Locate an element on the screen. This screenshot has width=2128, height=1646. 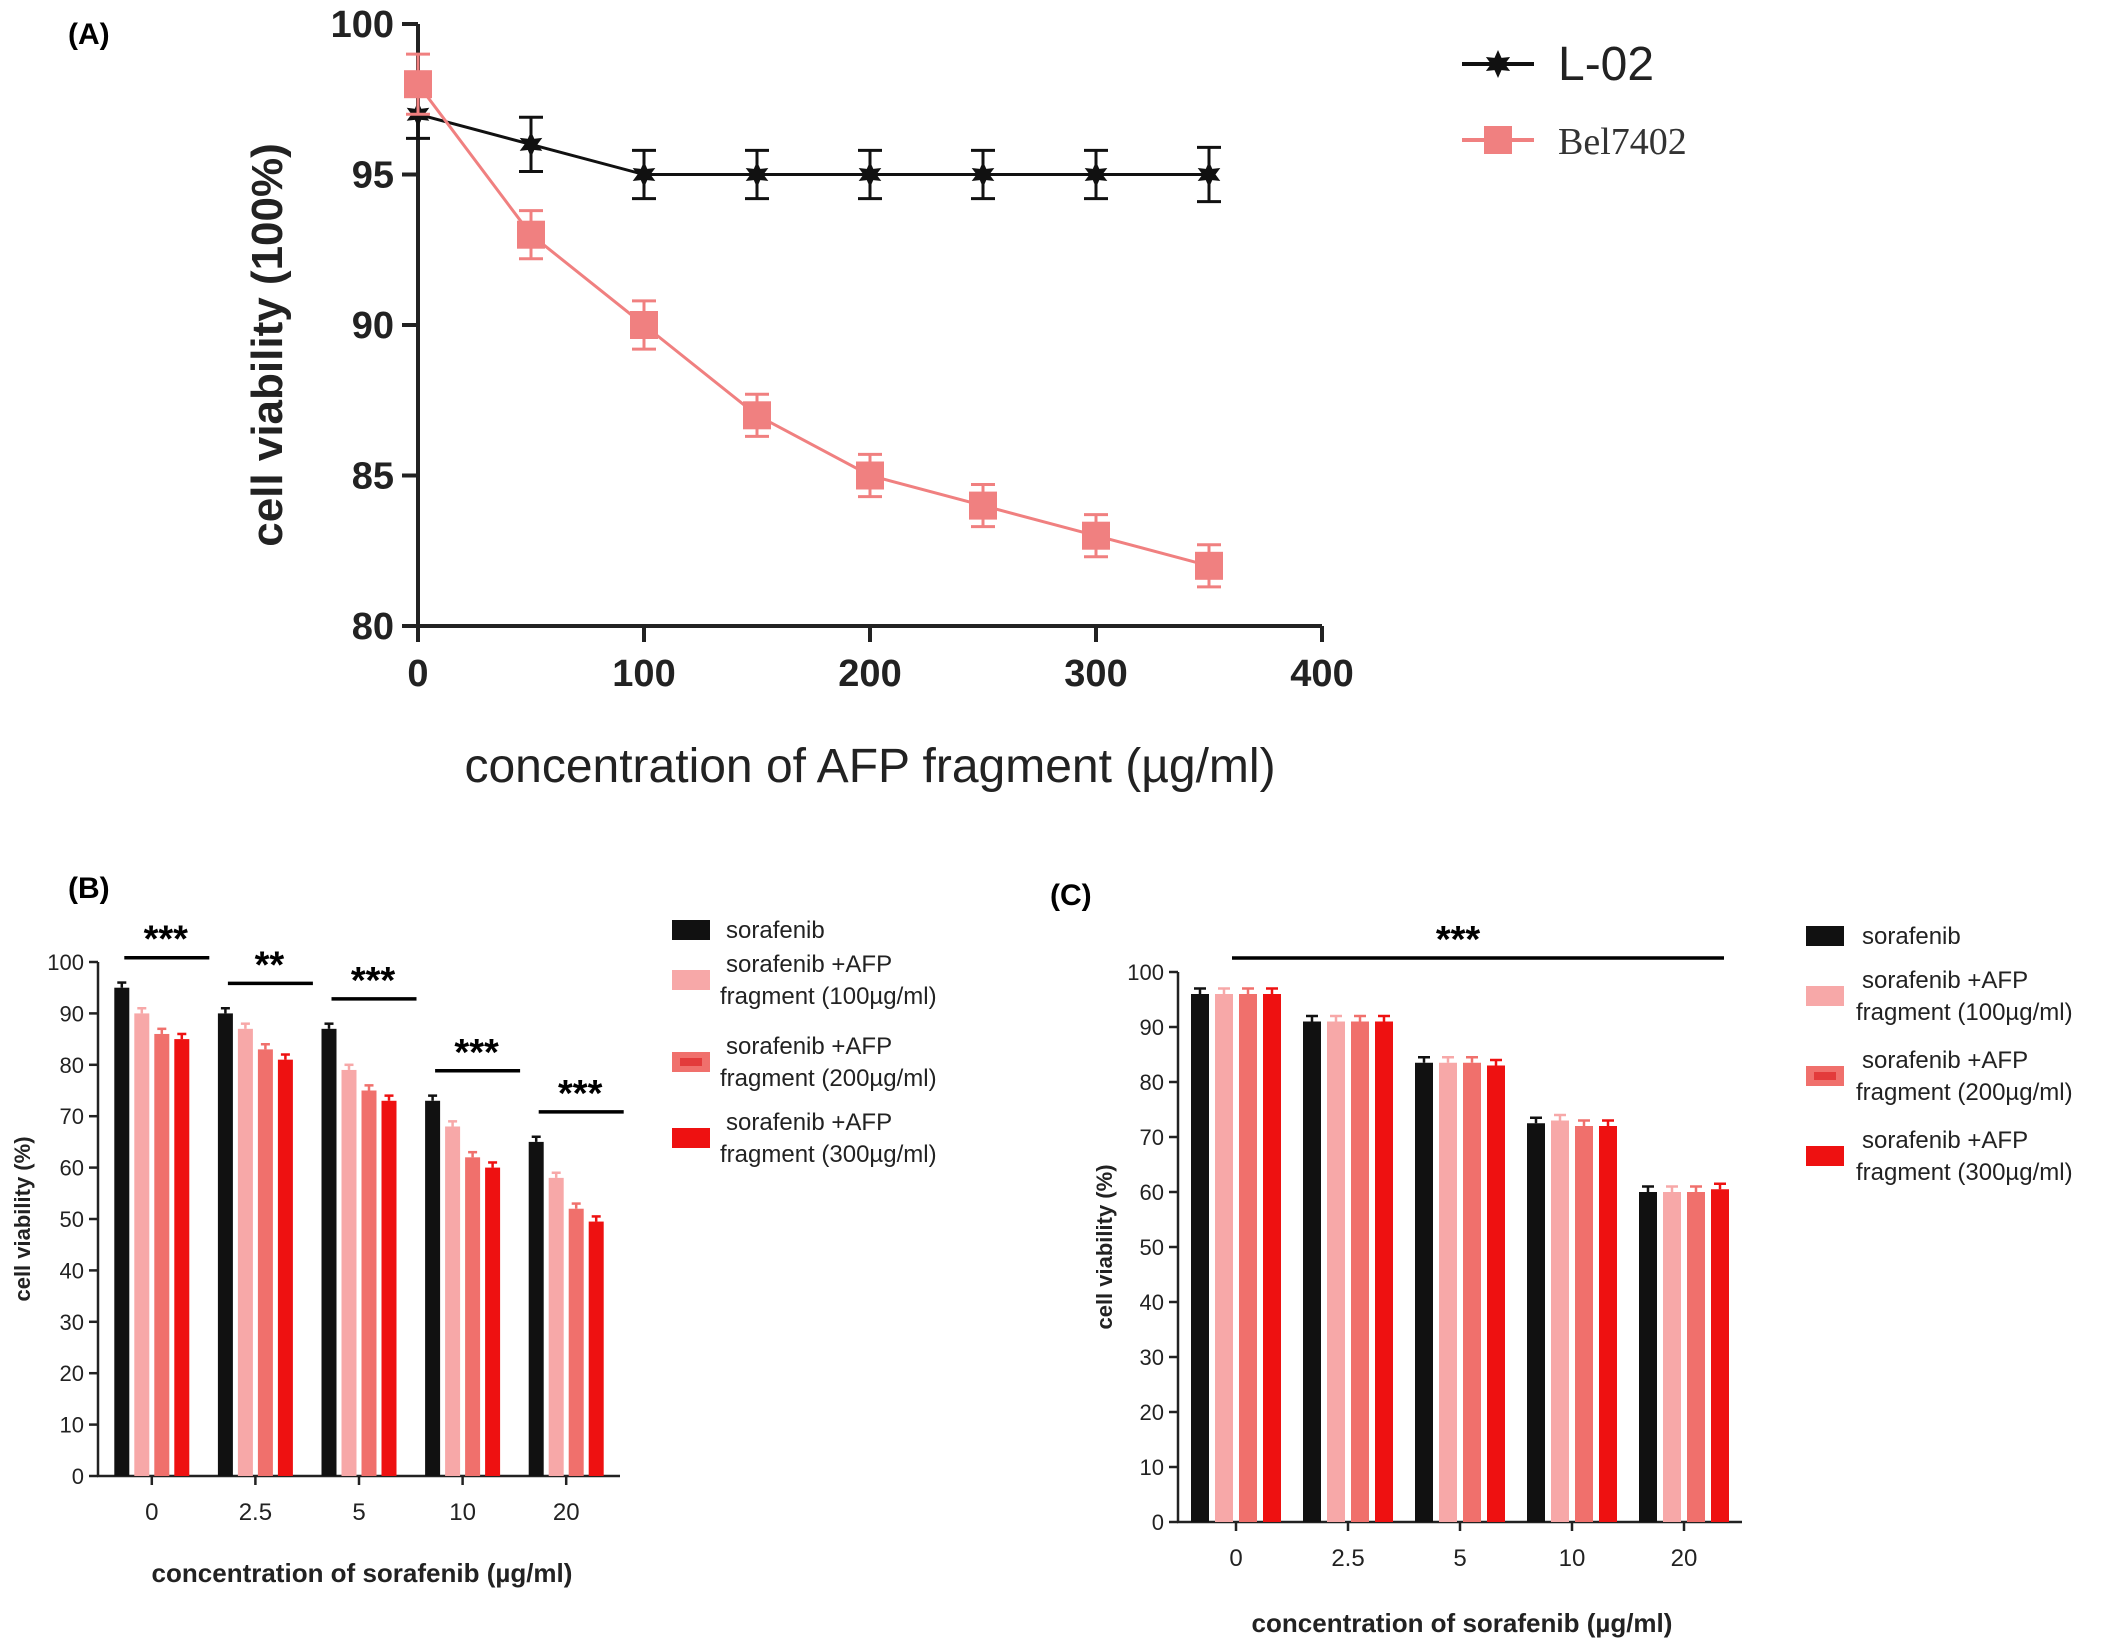
panel-label-b: (B) is located at coordinates (89, 888).